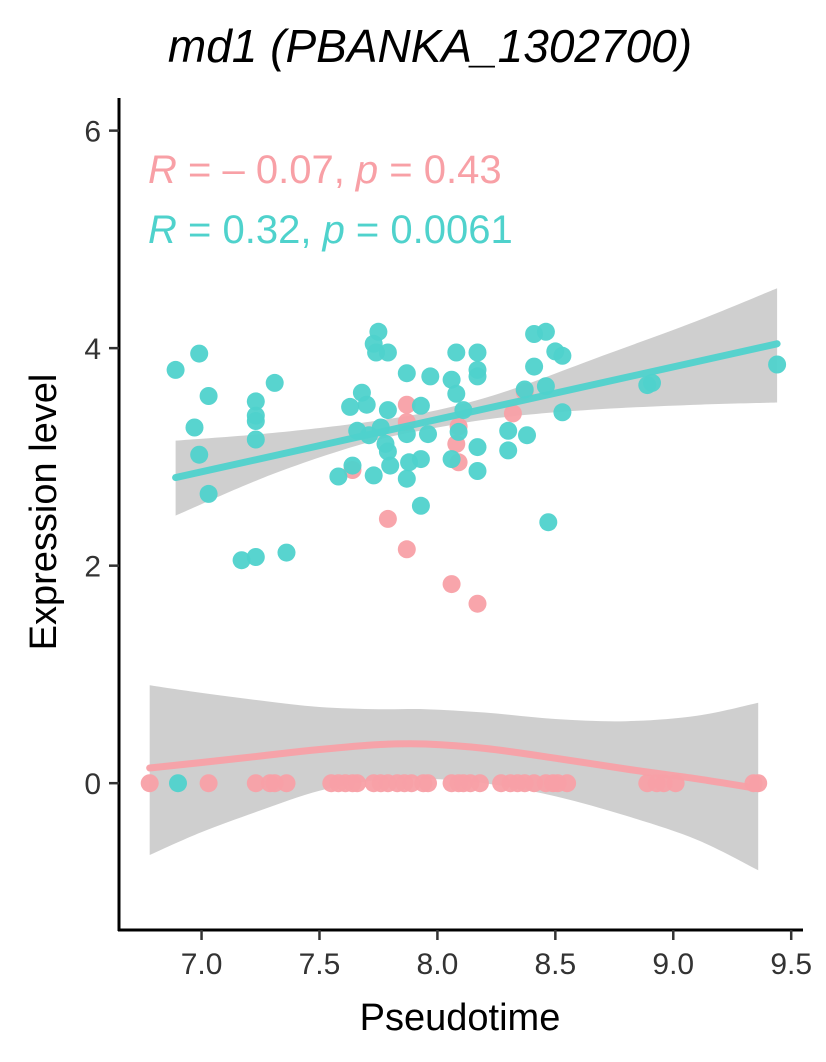  I want to click on annotation-r-value: = 0.32,, so click(250, 230).